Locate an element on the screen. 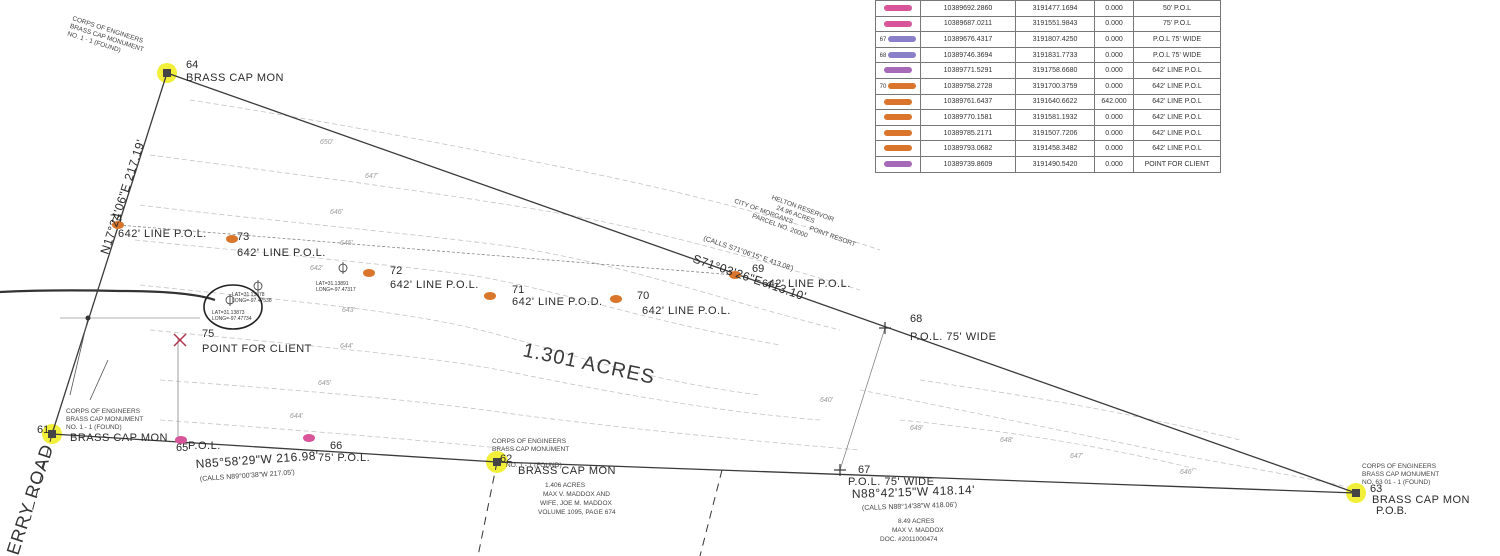 This screenshot has width=1500, height=556. cell-northing: 10389739.8609 is located at coordinates (968, 164).